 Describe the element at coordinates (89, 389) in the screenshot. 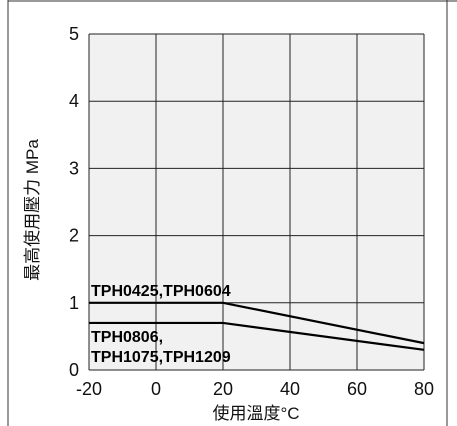

I see `x-tick-label: -20` at that location.